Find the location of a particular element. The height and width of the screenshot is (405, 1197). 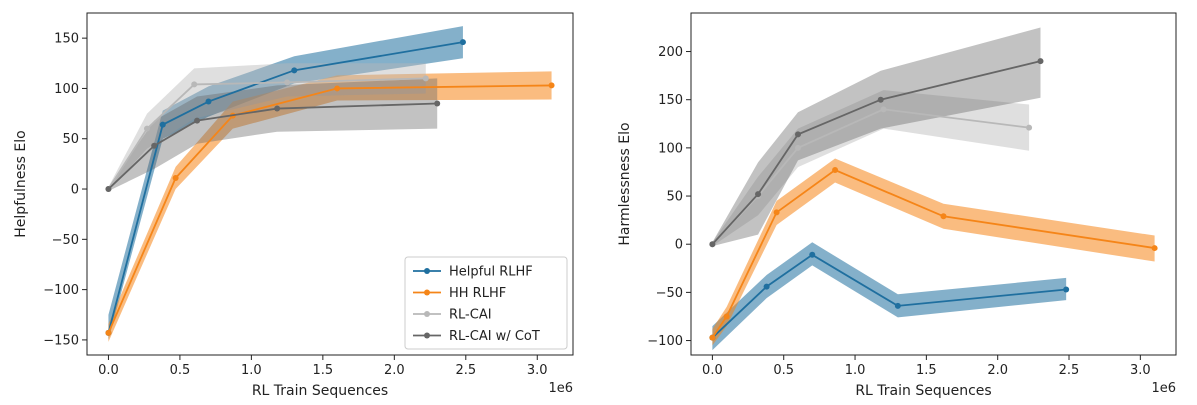

legend: Helpful RLHF HH RLHF RL-CAI RL-CAI w/ CoT is located at coordinates (486, 303).